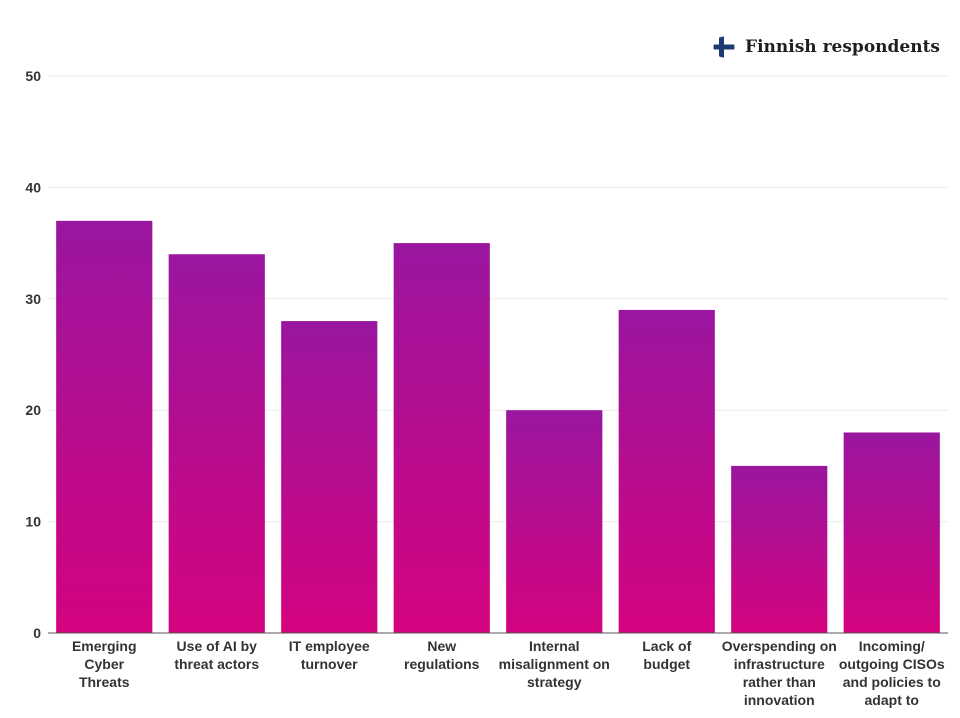  Describe the element at coordinates (33, 354) in the screenshot. I see `y-axis-ticks: 0 10 20 30 40 50` at that location.